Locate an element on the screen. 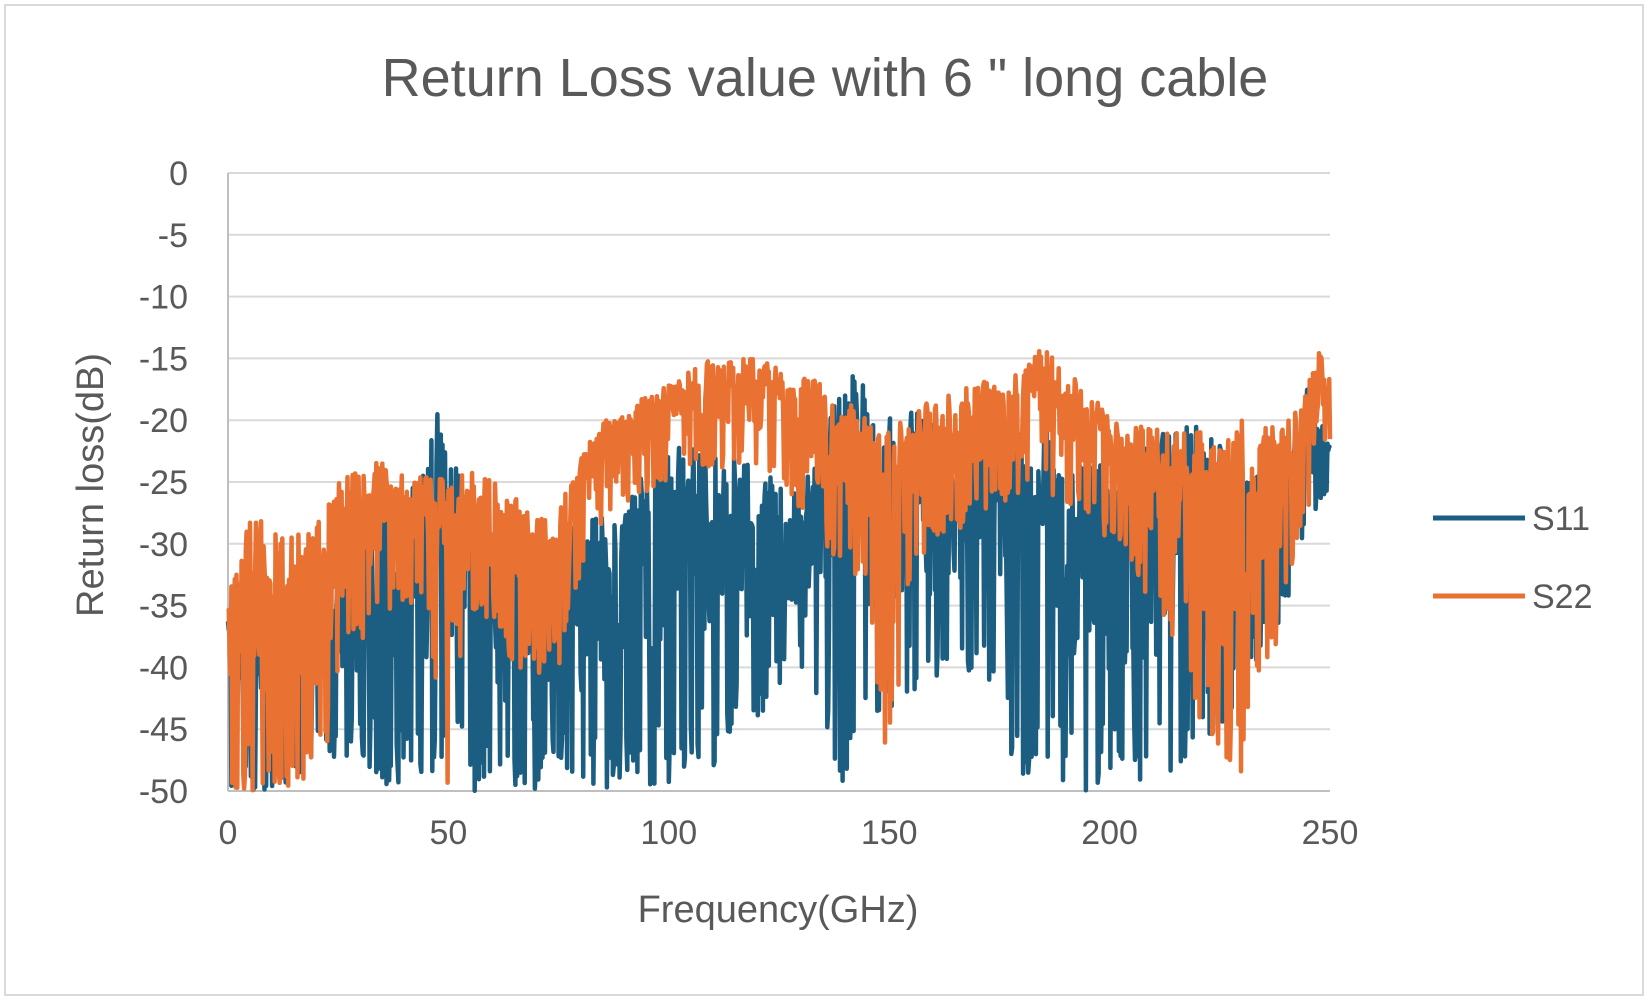  y-tick-label: 0 is located at coordinates (178, 174).